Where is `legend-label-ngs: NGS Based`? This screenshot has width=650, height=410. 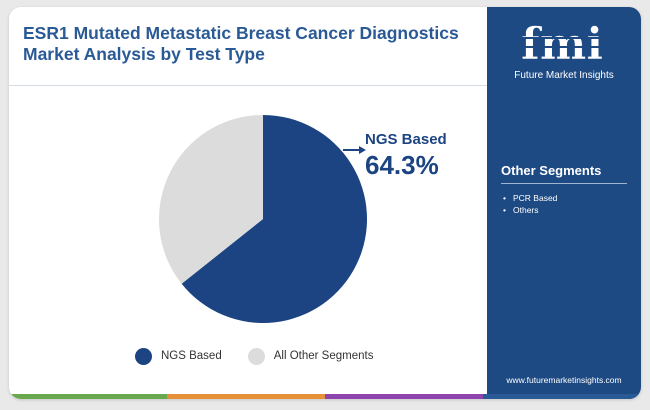 legend-label-ngs: NGS Based is located at coordinates (191, 356).